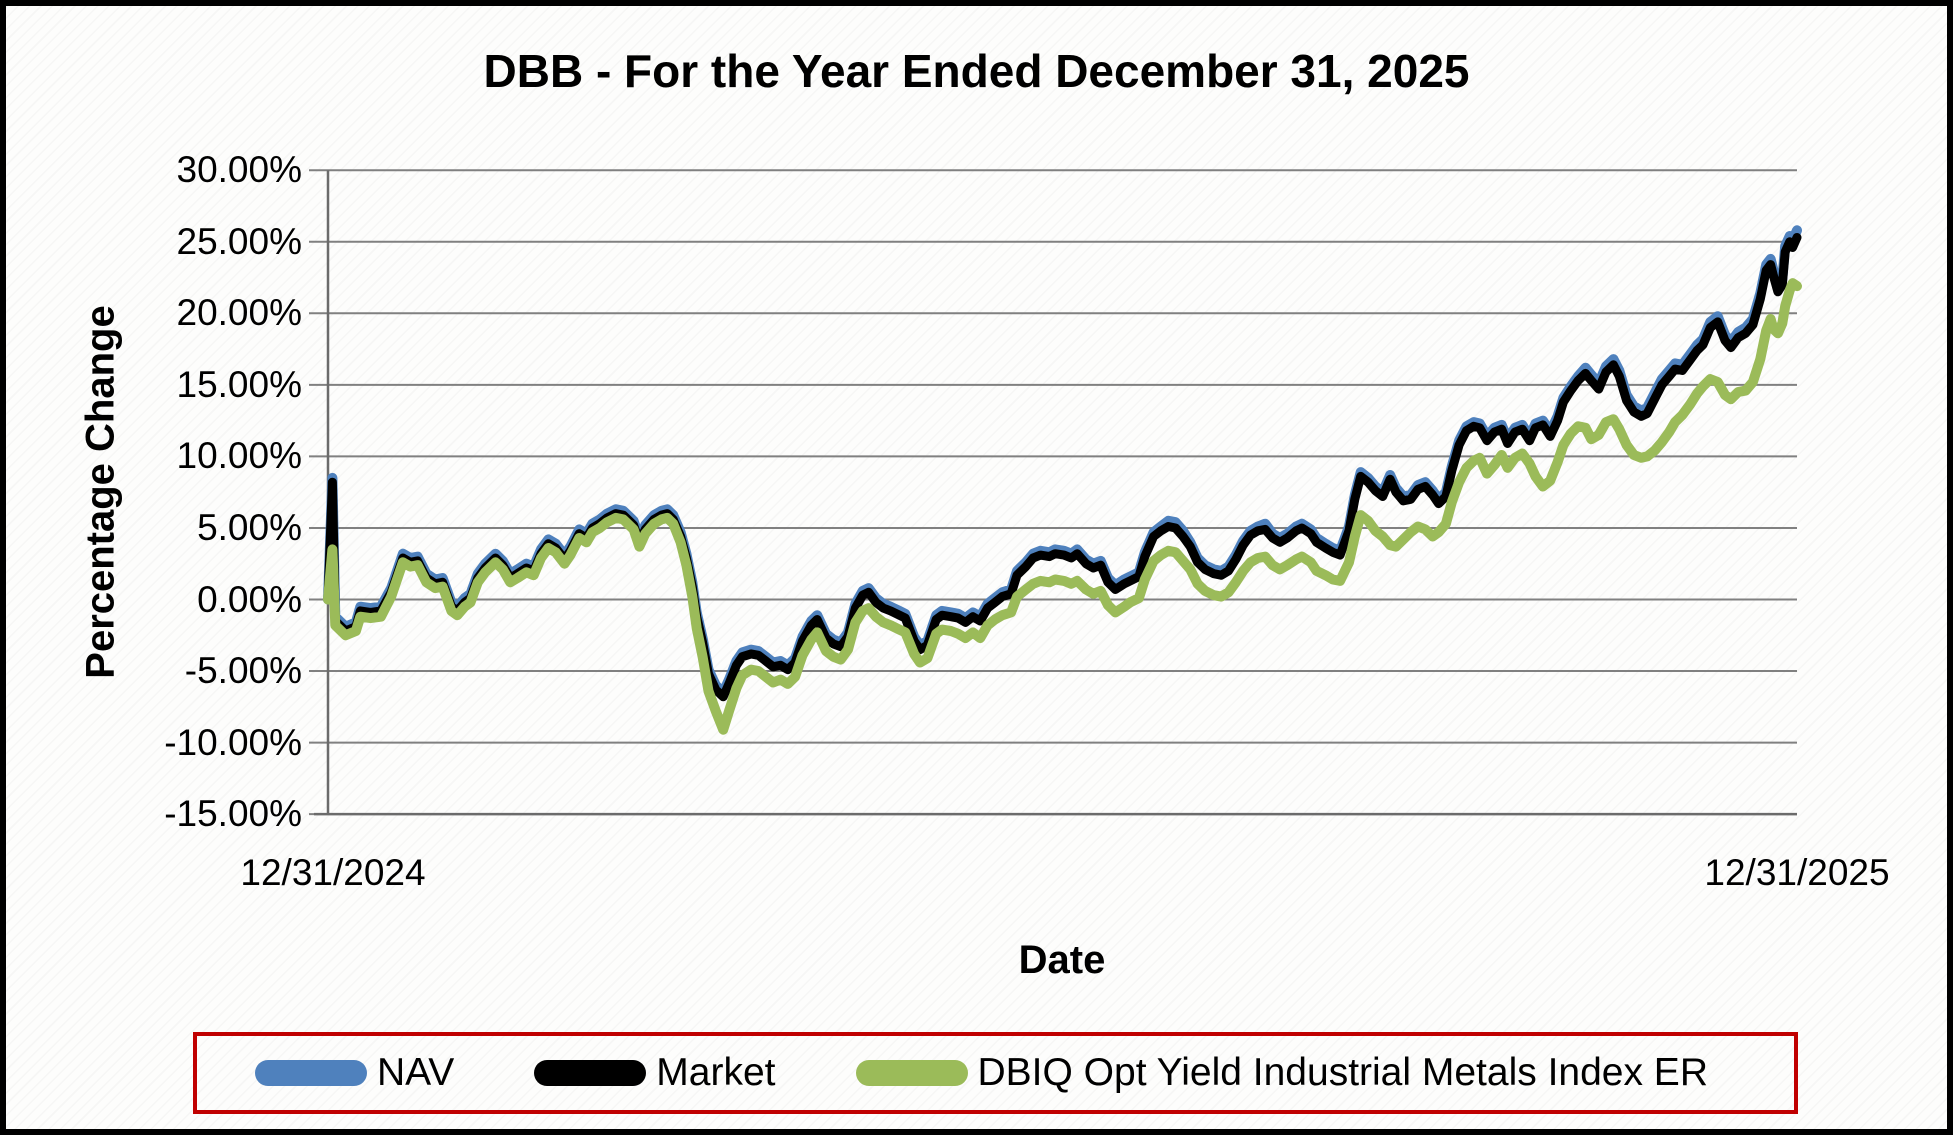 The image size is (1953, 1135). I want to click on y-axis-tick-label: 15.00%, so click(239, 384).